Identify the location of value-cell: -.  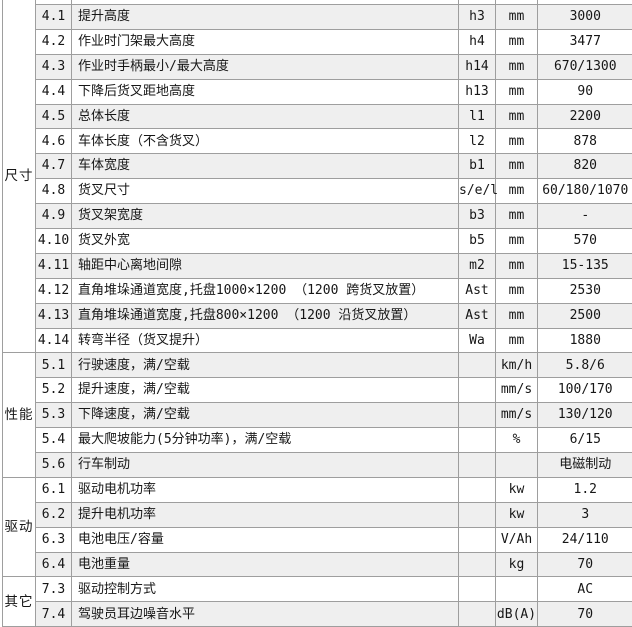
(585, 216).